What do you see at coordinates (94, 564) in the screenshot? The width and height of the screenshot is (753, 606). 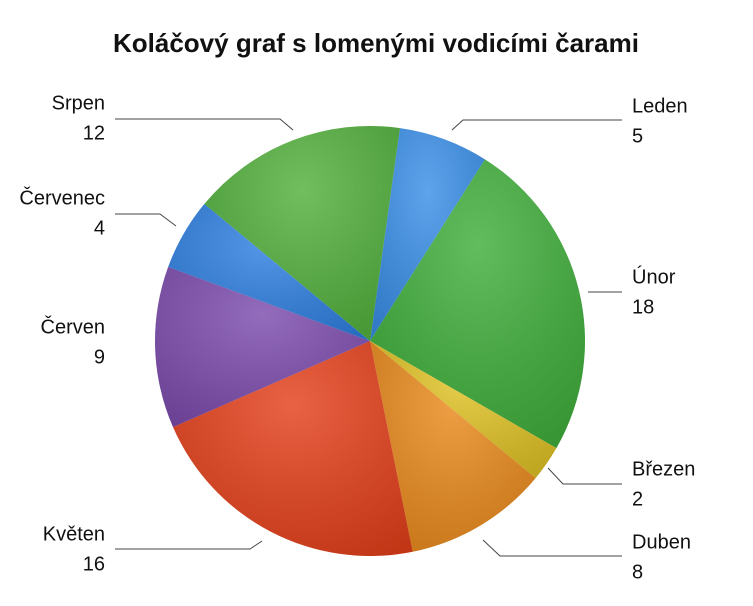 I see `slice-value: 16` at bounding box center [94, 564].